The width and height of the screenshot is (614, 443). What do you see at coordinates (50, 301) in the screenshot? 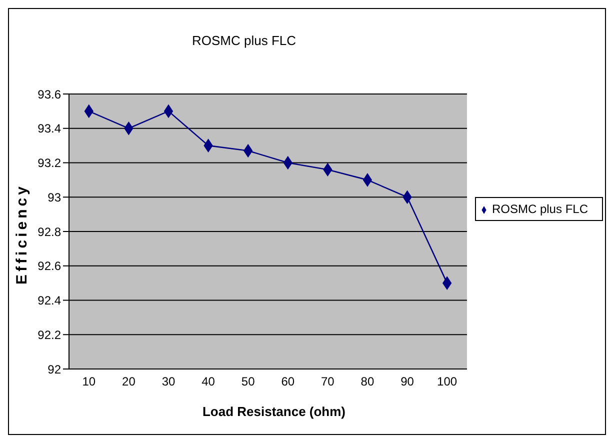
I see `y-tick-label: 92.4` at bounding box center [50, 301].